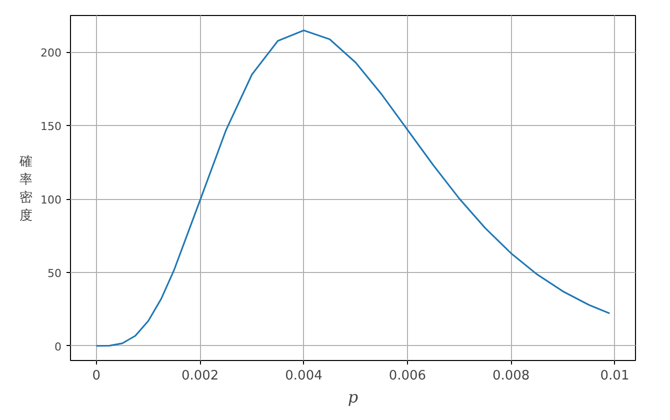  What do you see at coordinates (51, 53) in the screenshot?
I see `y-tick-label: 200` at bounding box center [51, 53].